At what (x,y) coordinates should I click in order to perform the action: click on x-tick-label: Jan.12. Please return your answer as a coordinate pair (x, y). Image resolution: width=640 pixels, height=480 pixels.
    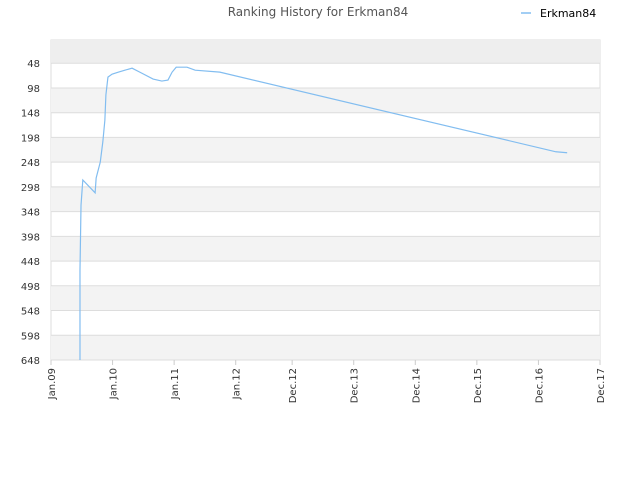
    Looking at the image, I should click on (237, 384).